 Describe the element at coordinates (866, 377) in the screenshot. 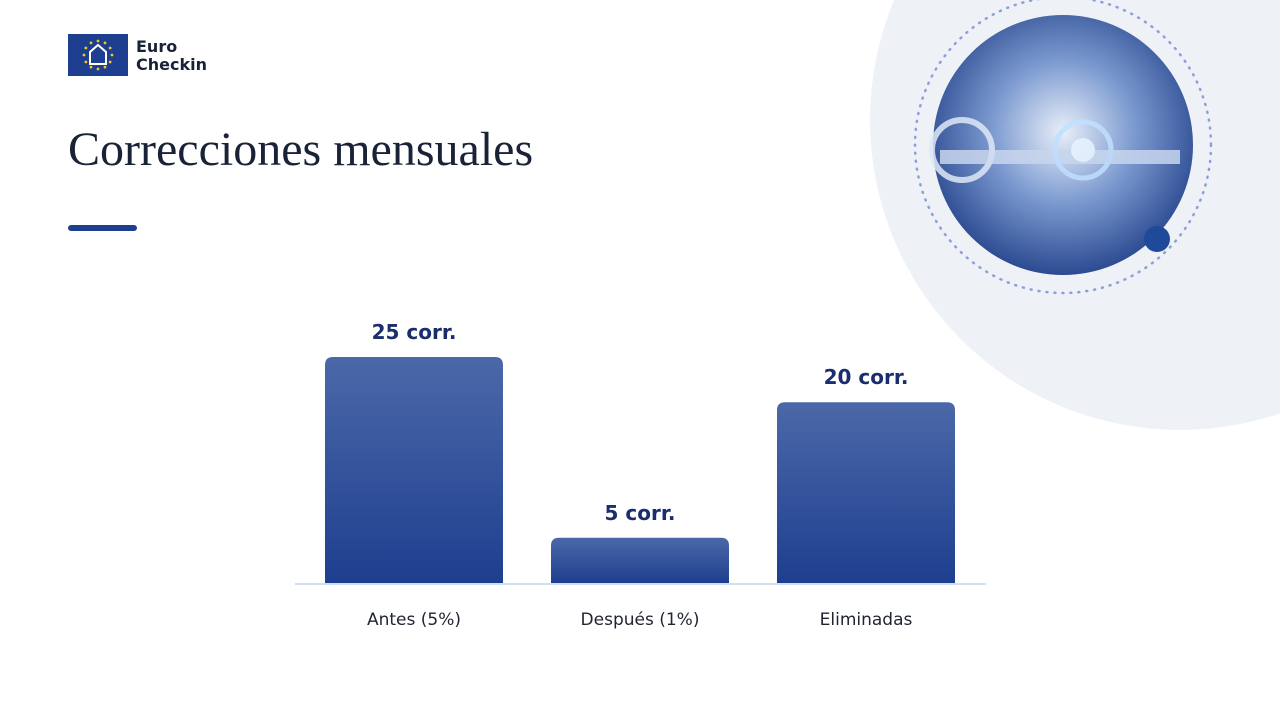

I see `value-label: 20 corr.` at that location.